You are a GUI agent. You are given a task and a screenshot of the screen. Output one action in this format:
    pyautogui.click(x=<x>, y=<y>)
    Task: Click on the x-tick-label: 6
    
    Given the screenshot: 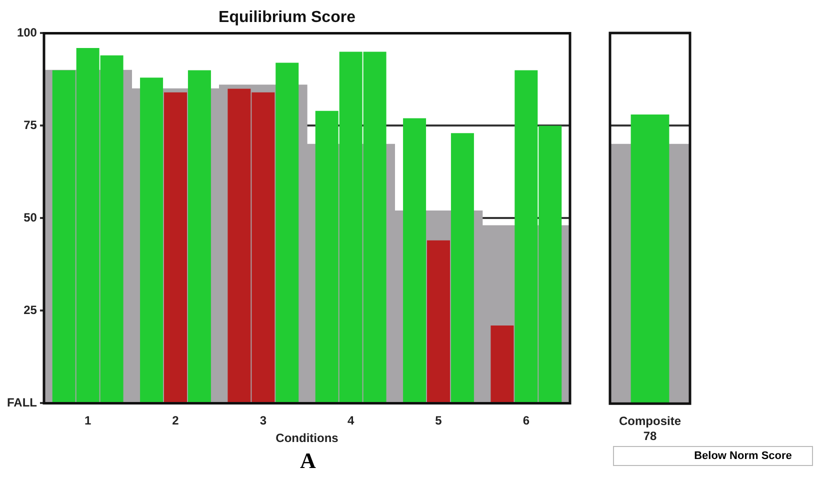 What is the action you would take?
    pyautogui.click(x=526, y=421)
    